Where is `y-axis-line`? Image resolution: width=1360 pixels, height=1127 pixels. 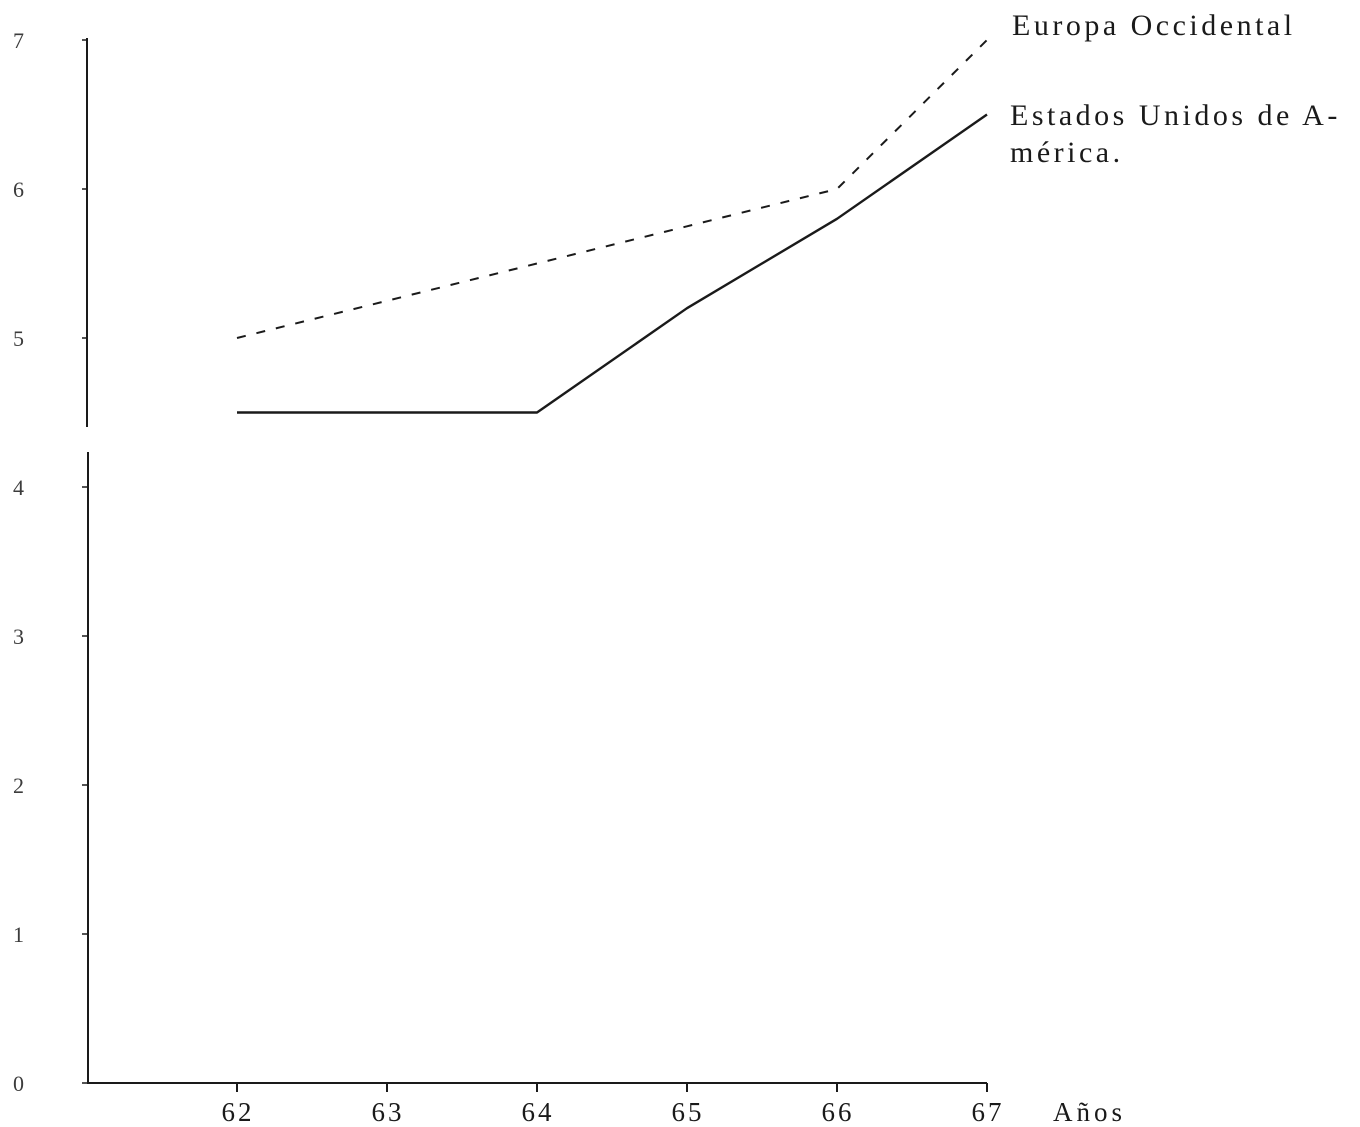
y-axis-line is located at coordinates (87, 560).